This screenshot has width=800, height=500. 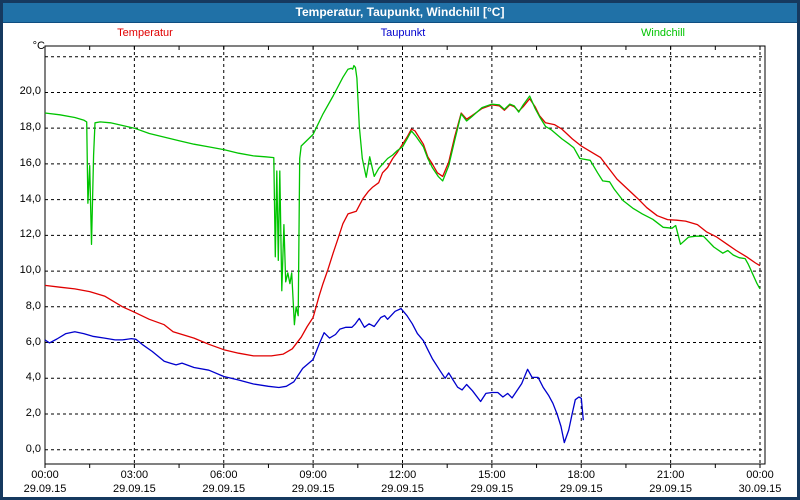 What do you see at coordinates (760, 489) in the screenshot?
I see `x-tick-date: 30.09.15` at bounding box center [760, 489].